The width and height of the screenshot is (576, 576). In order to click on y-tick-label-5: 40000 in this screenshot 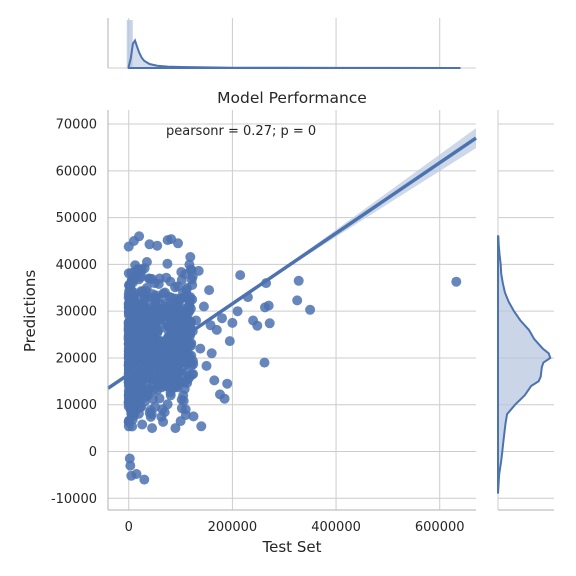, I will do `click(76, 265)`.